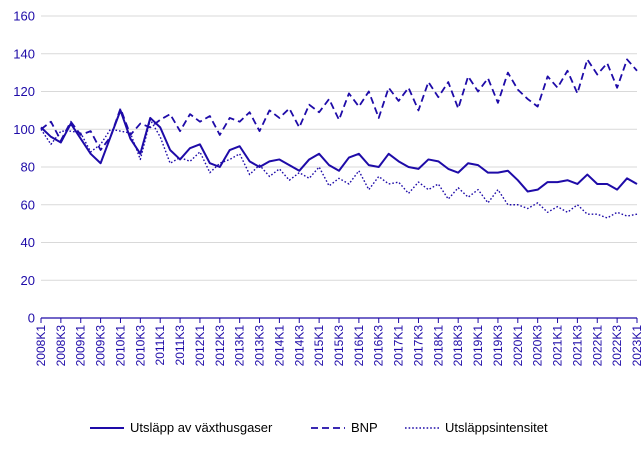 The height and width of the screenshot is (459, 643). What do you see at coordinates (359, 346) in the screenshot?
I see `x-tick-label: 2016K1` at bounding box center [359, 346].